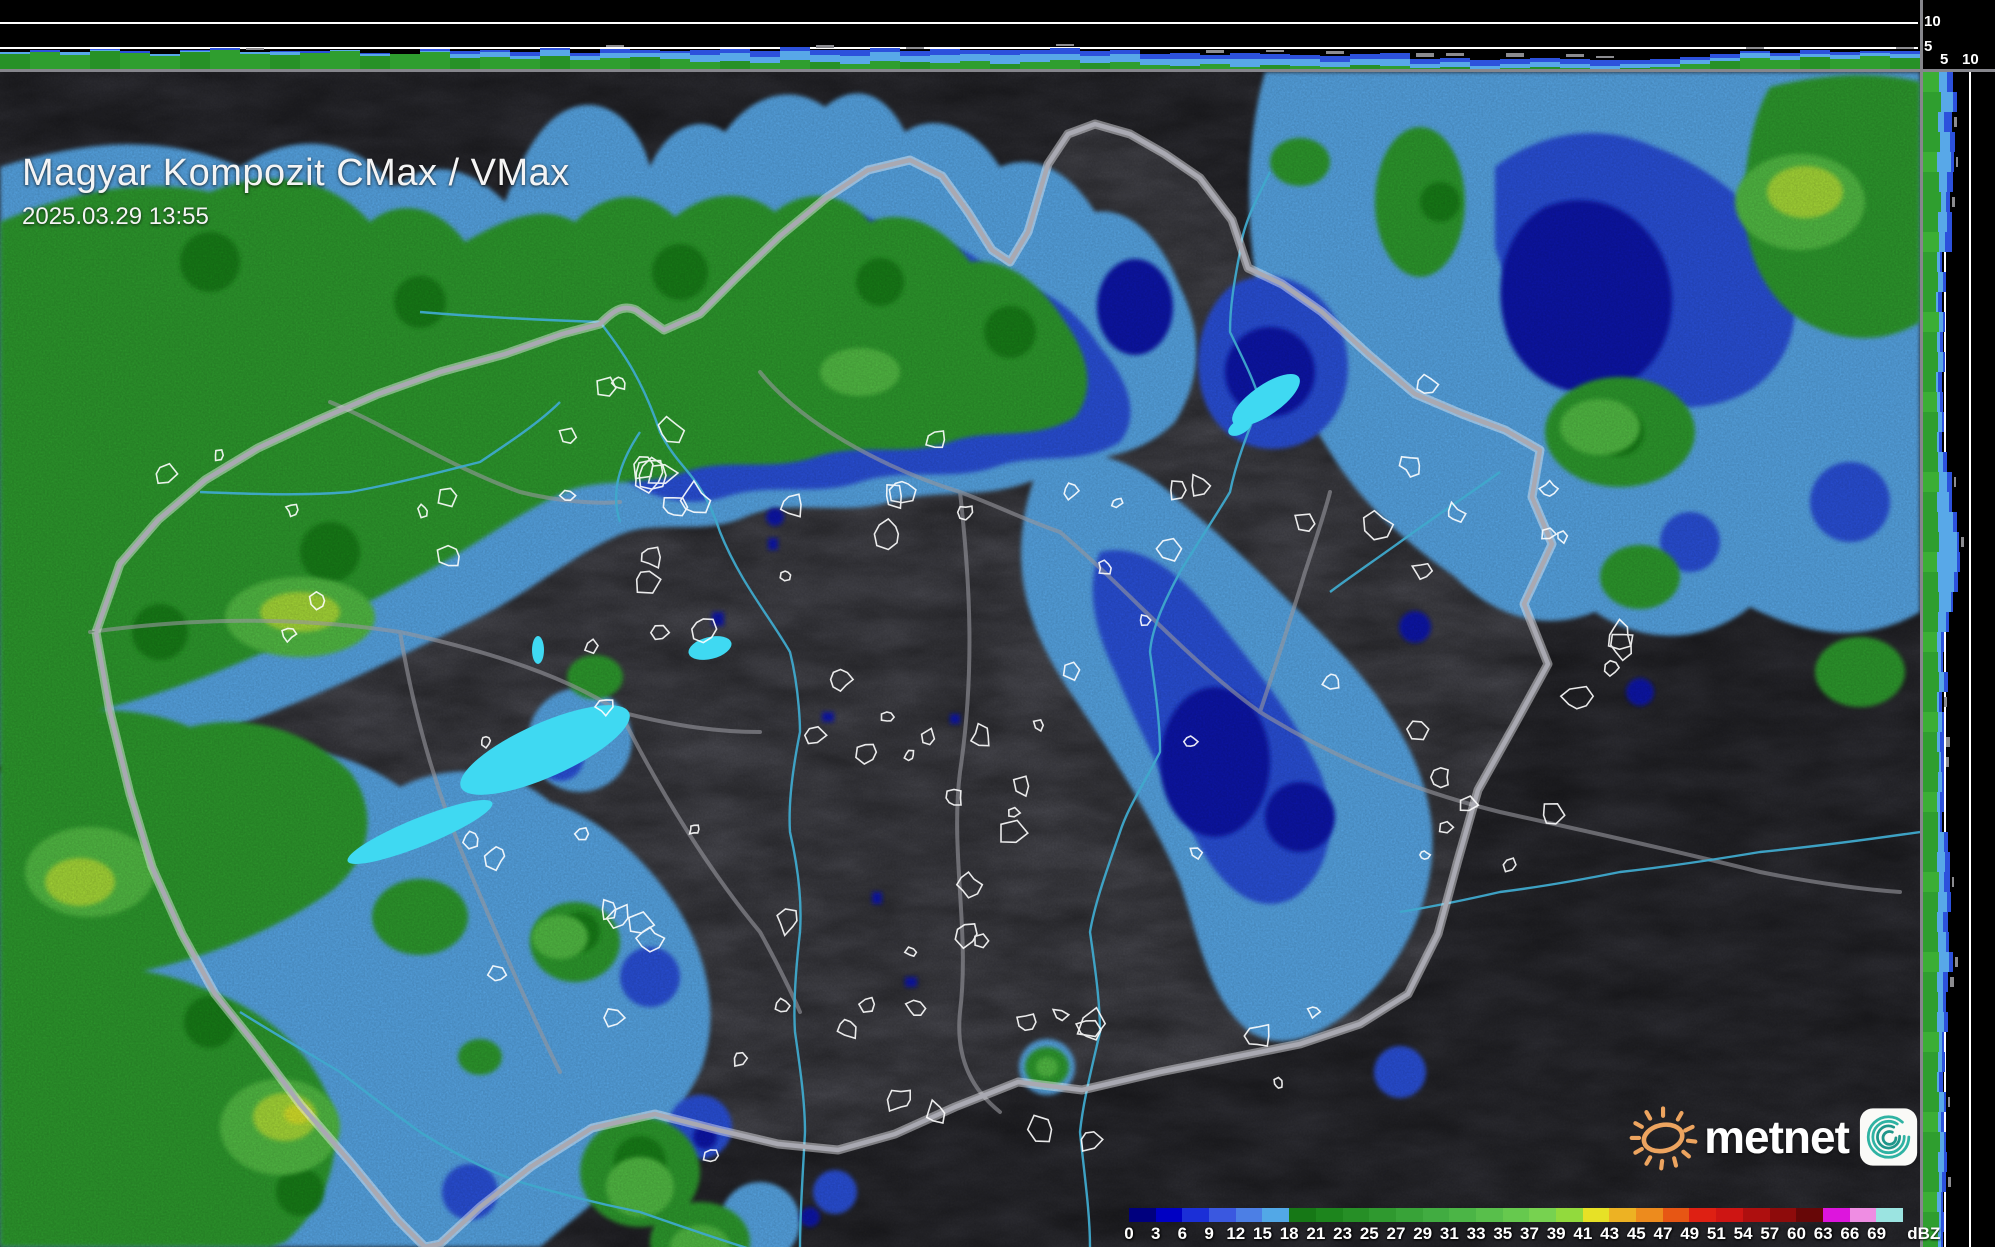  What do you see at coordinates (1266, 400) in the screenshot?
I see `lake-tisza` at bounding box center [1266, 400].